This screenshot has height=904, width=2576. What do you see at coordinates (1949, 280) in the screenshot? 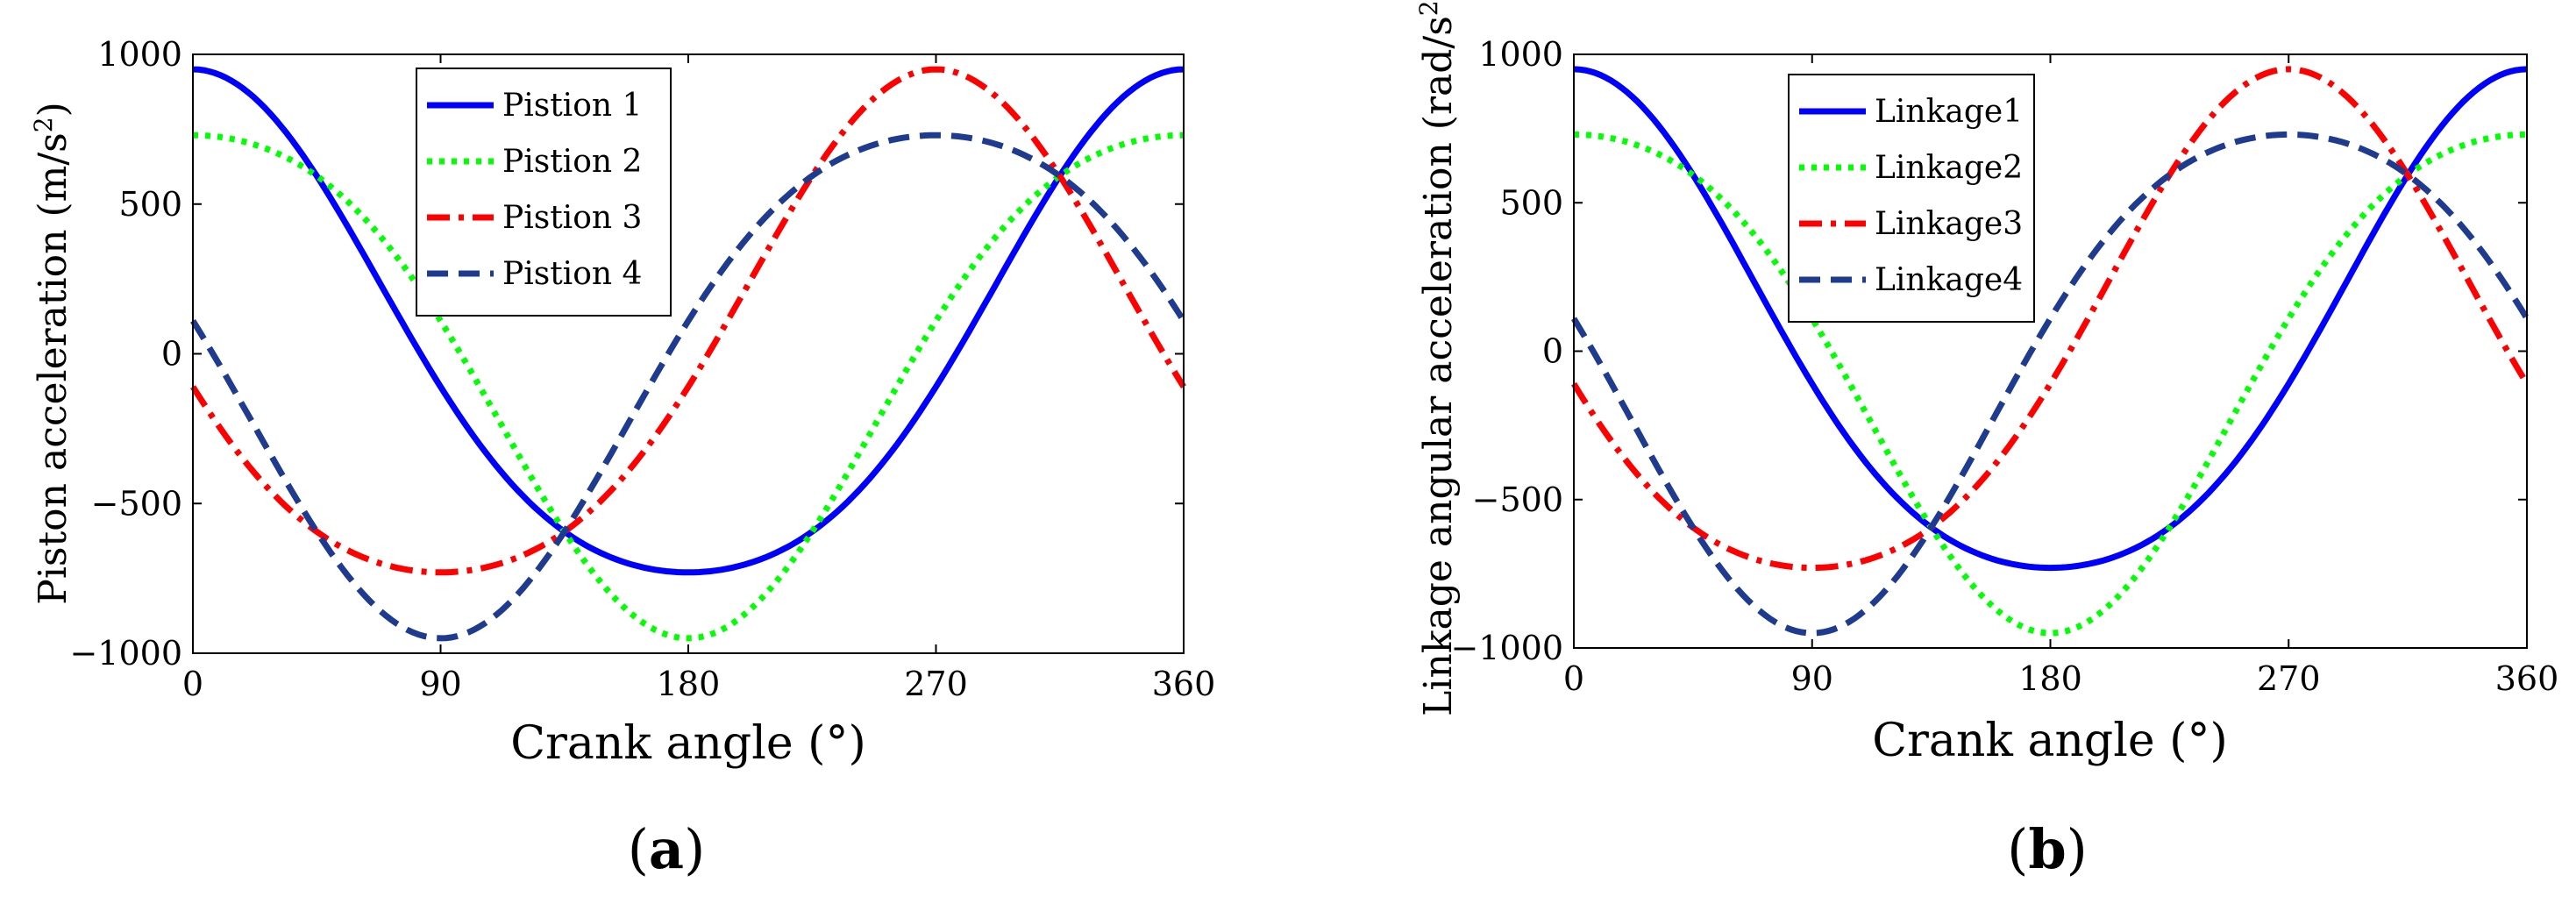
I see `legend-entry-linkage4: Linkage4` at bounding box center [1949, 280].